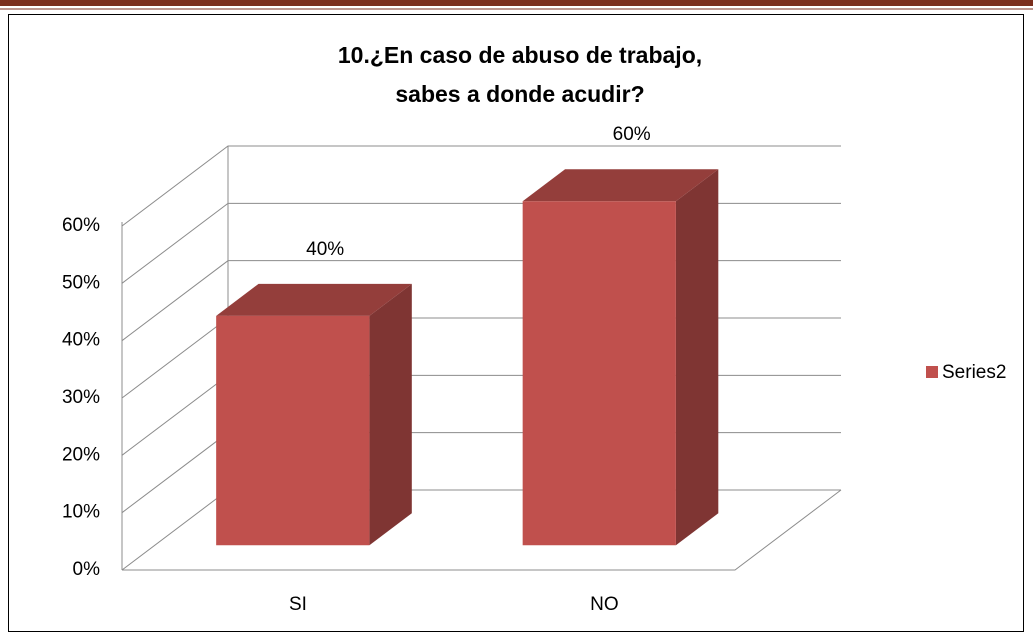  What do you see at coordinates (81, 340) in the screenshot?
I see `y-tick-label: 40%` at bounding box center [81, 340].